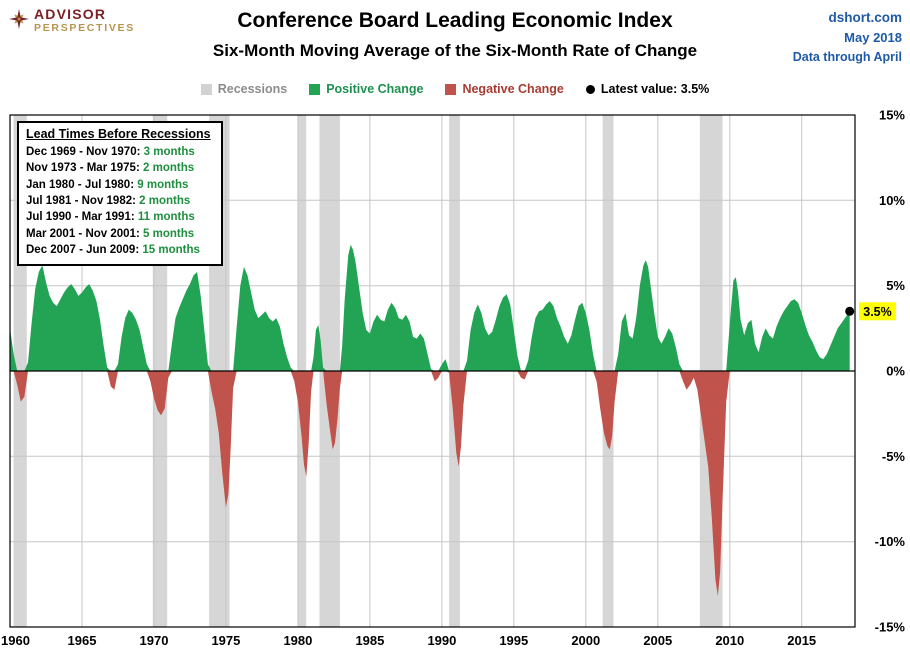  Describe the element at coordinates (225, 640) in the screenshot. I see `x-axis-label: 1975` at that location.